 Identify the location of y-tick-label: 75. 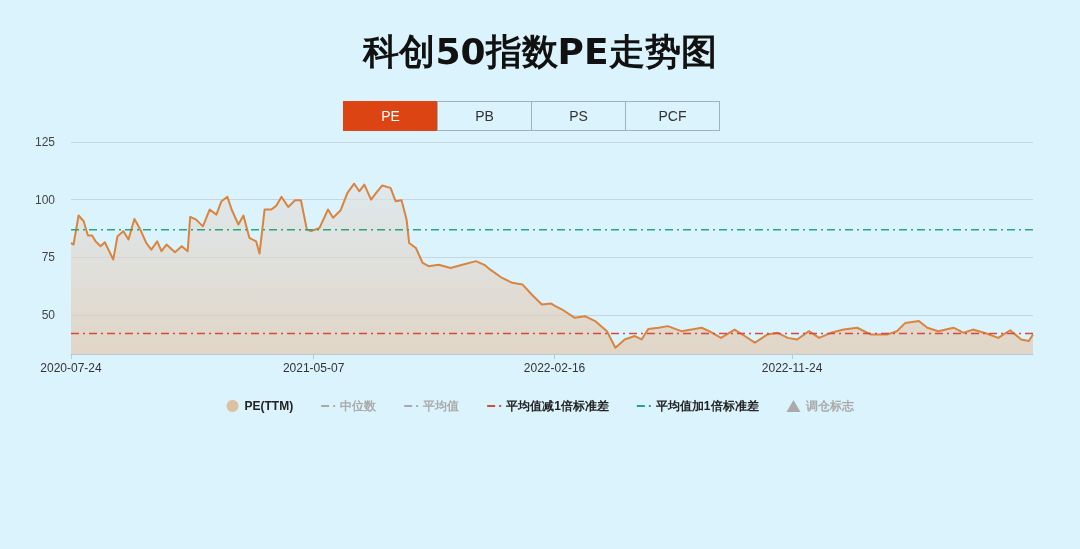
(48, 257).